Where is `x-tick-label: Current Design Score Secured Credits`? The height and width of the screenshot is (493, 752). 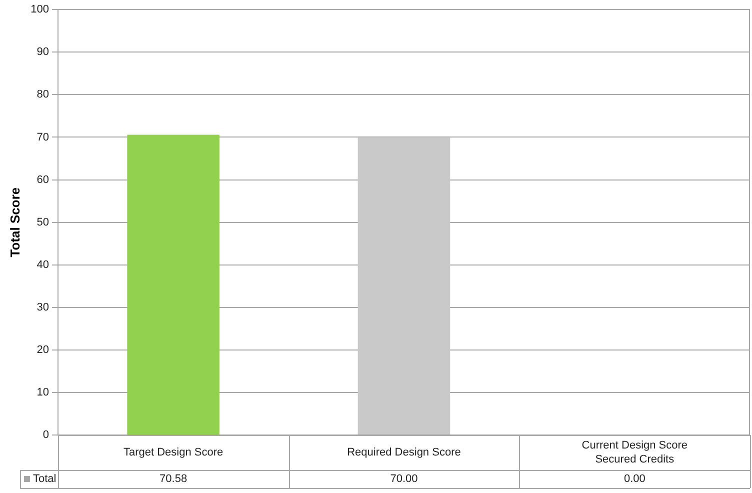
x-tick-label: Current Design Score Secured Credits is located at coordinates (635, 453).